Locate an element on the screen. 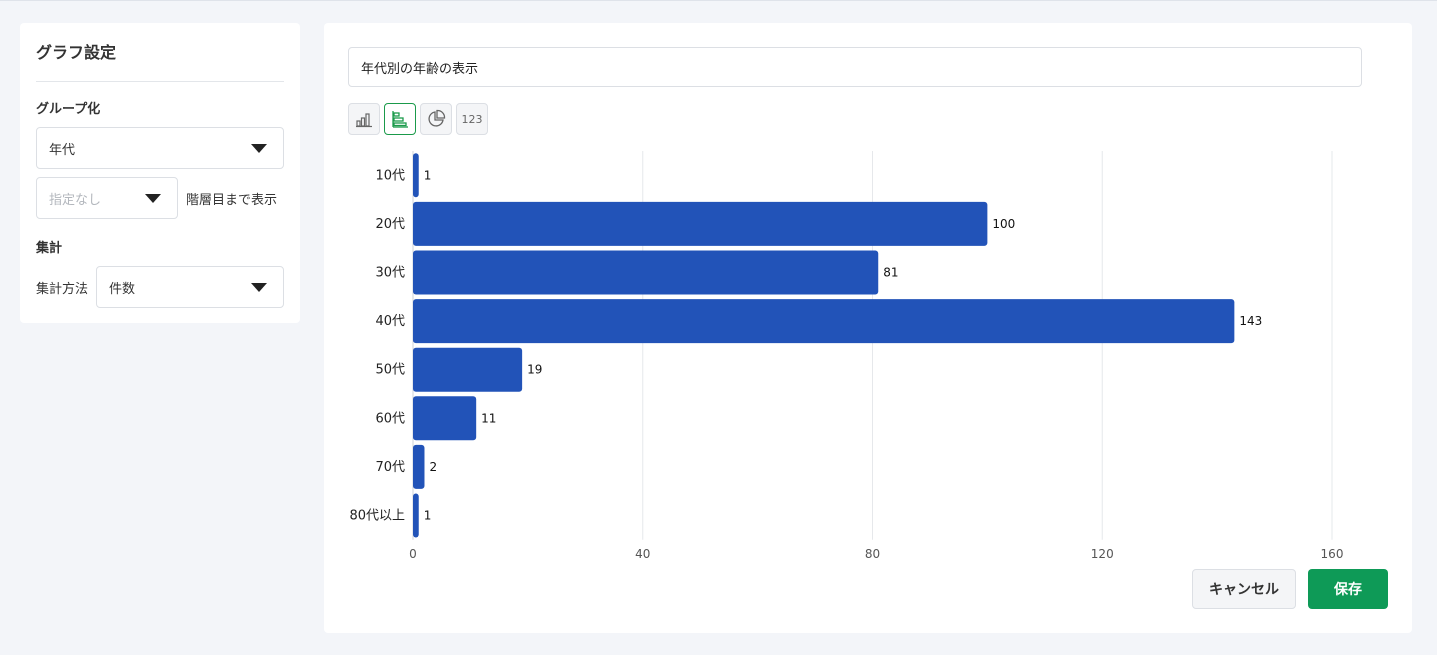 Image resolution: width=1437 pixels, height=655 pixels. x-tick-label: 160 is located at coordinates (1332, 554).